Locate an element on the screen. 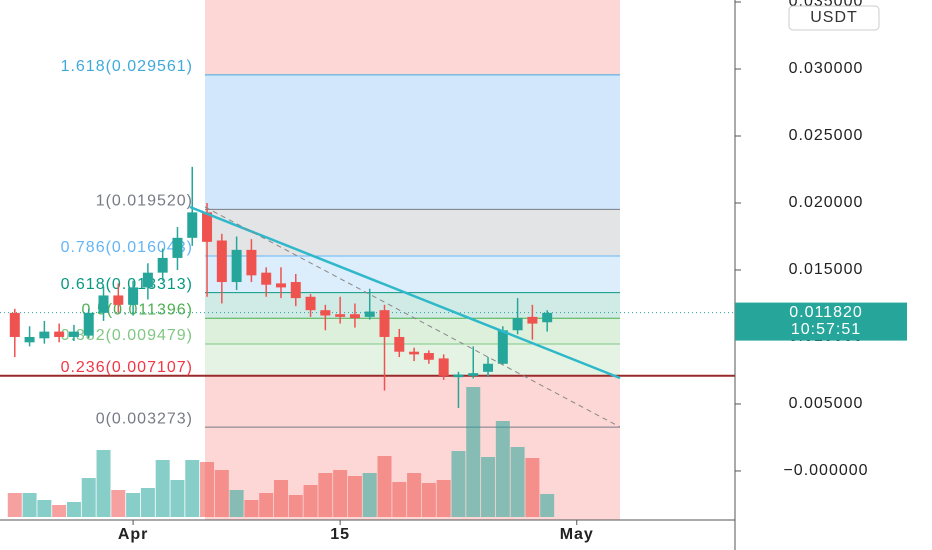 This screenshot has width=932, height=550. fib-level-label: 0.382(0.009479) is located at coordinates (127, 335).